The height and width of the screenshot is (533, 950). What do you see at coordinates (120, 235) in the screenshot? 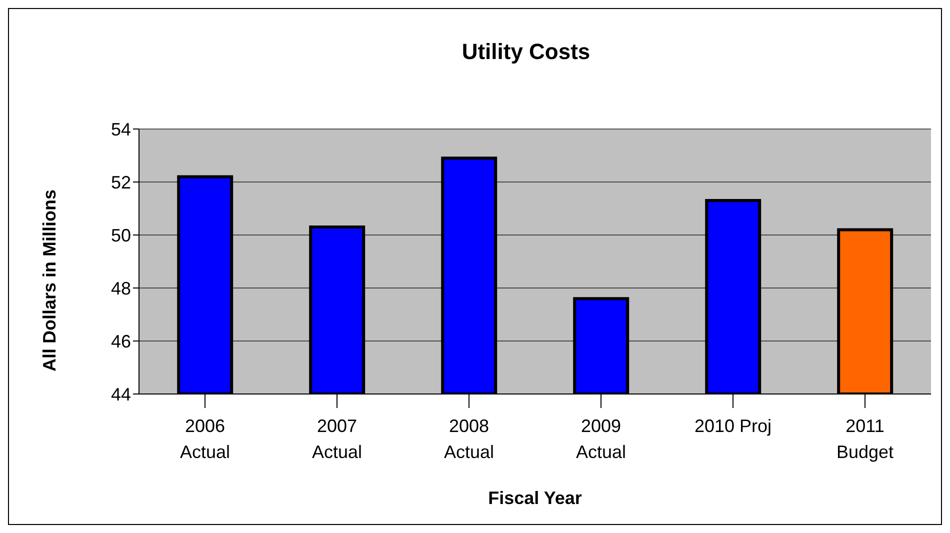
I see `y-tick-label: 50` at bounding box center [120, 235].